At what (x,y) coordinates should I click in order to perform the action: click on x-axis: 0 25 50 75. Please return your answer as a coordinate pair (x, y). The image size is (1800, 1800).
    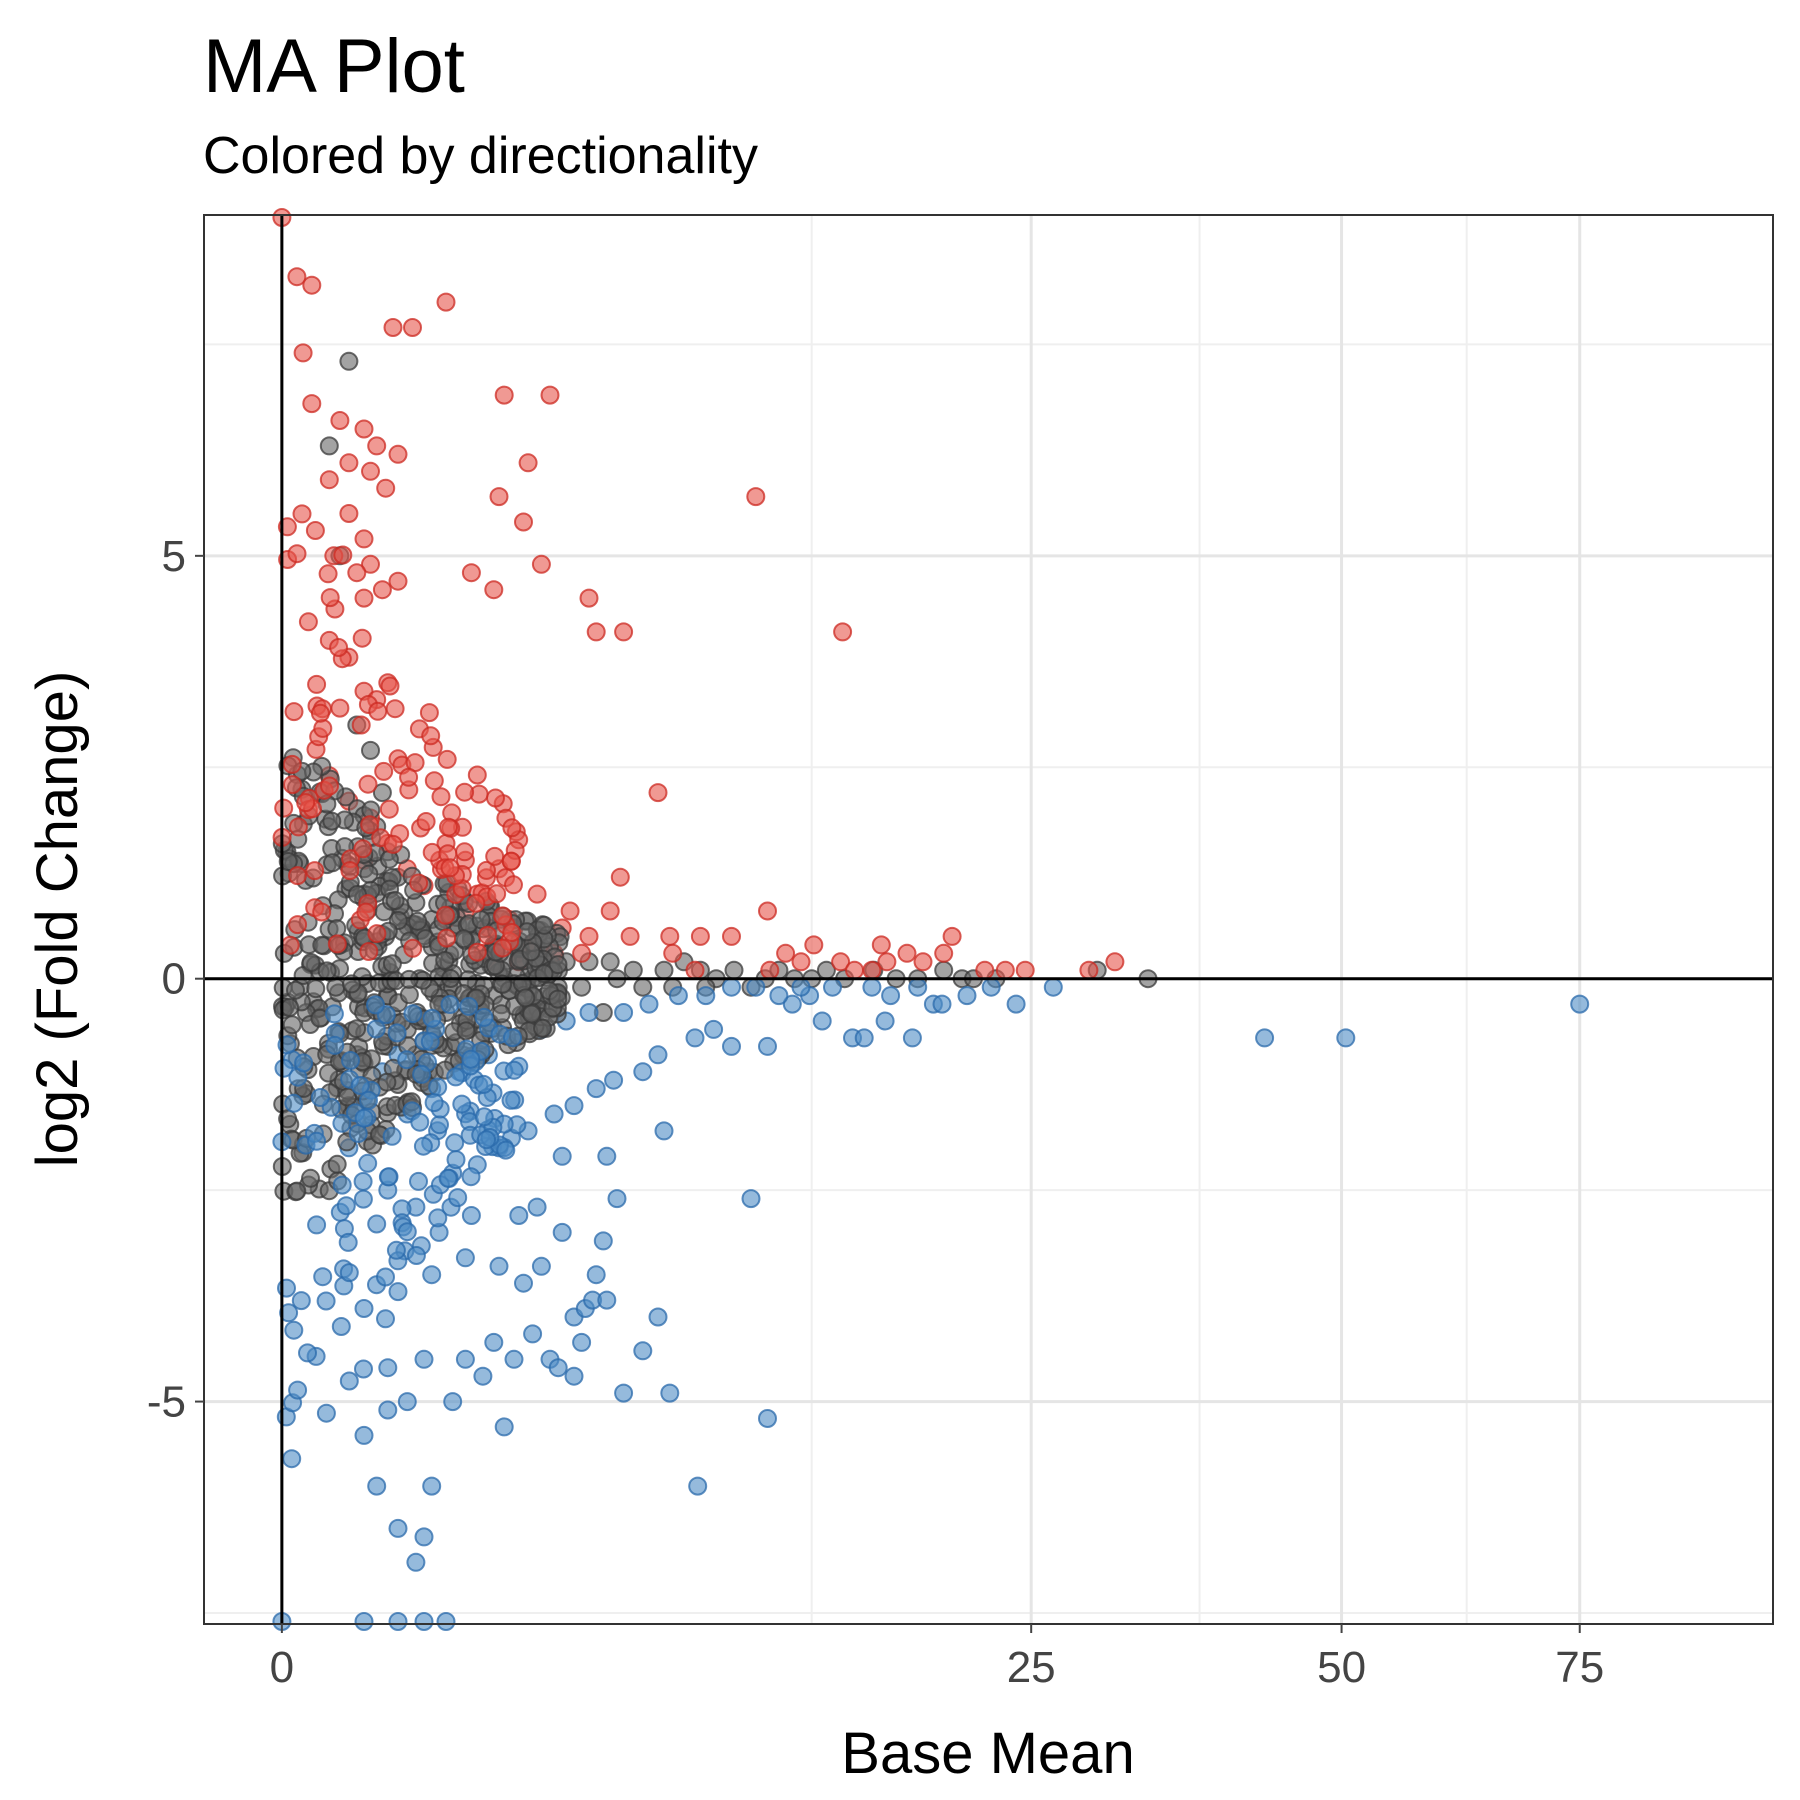
    Looking at the image, I should click on (937, 1658).